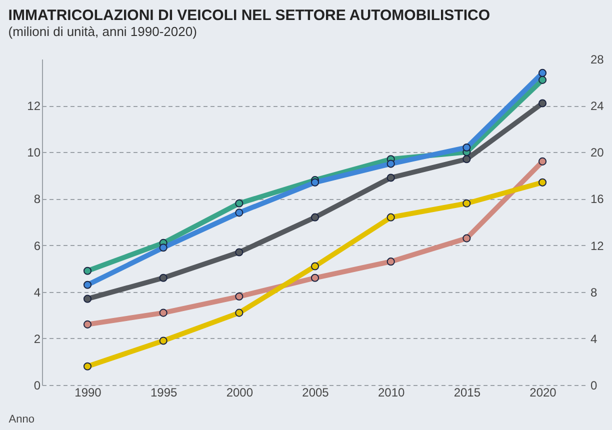 Image resolution: width=612 pixels, height=430 pixels. What do you see at coordinates (21, 420) in the screenshot?
I see `x-axis-title: Anno` at bounding box center [21, 420].